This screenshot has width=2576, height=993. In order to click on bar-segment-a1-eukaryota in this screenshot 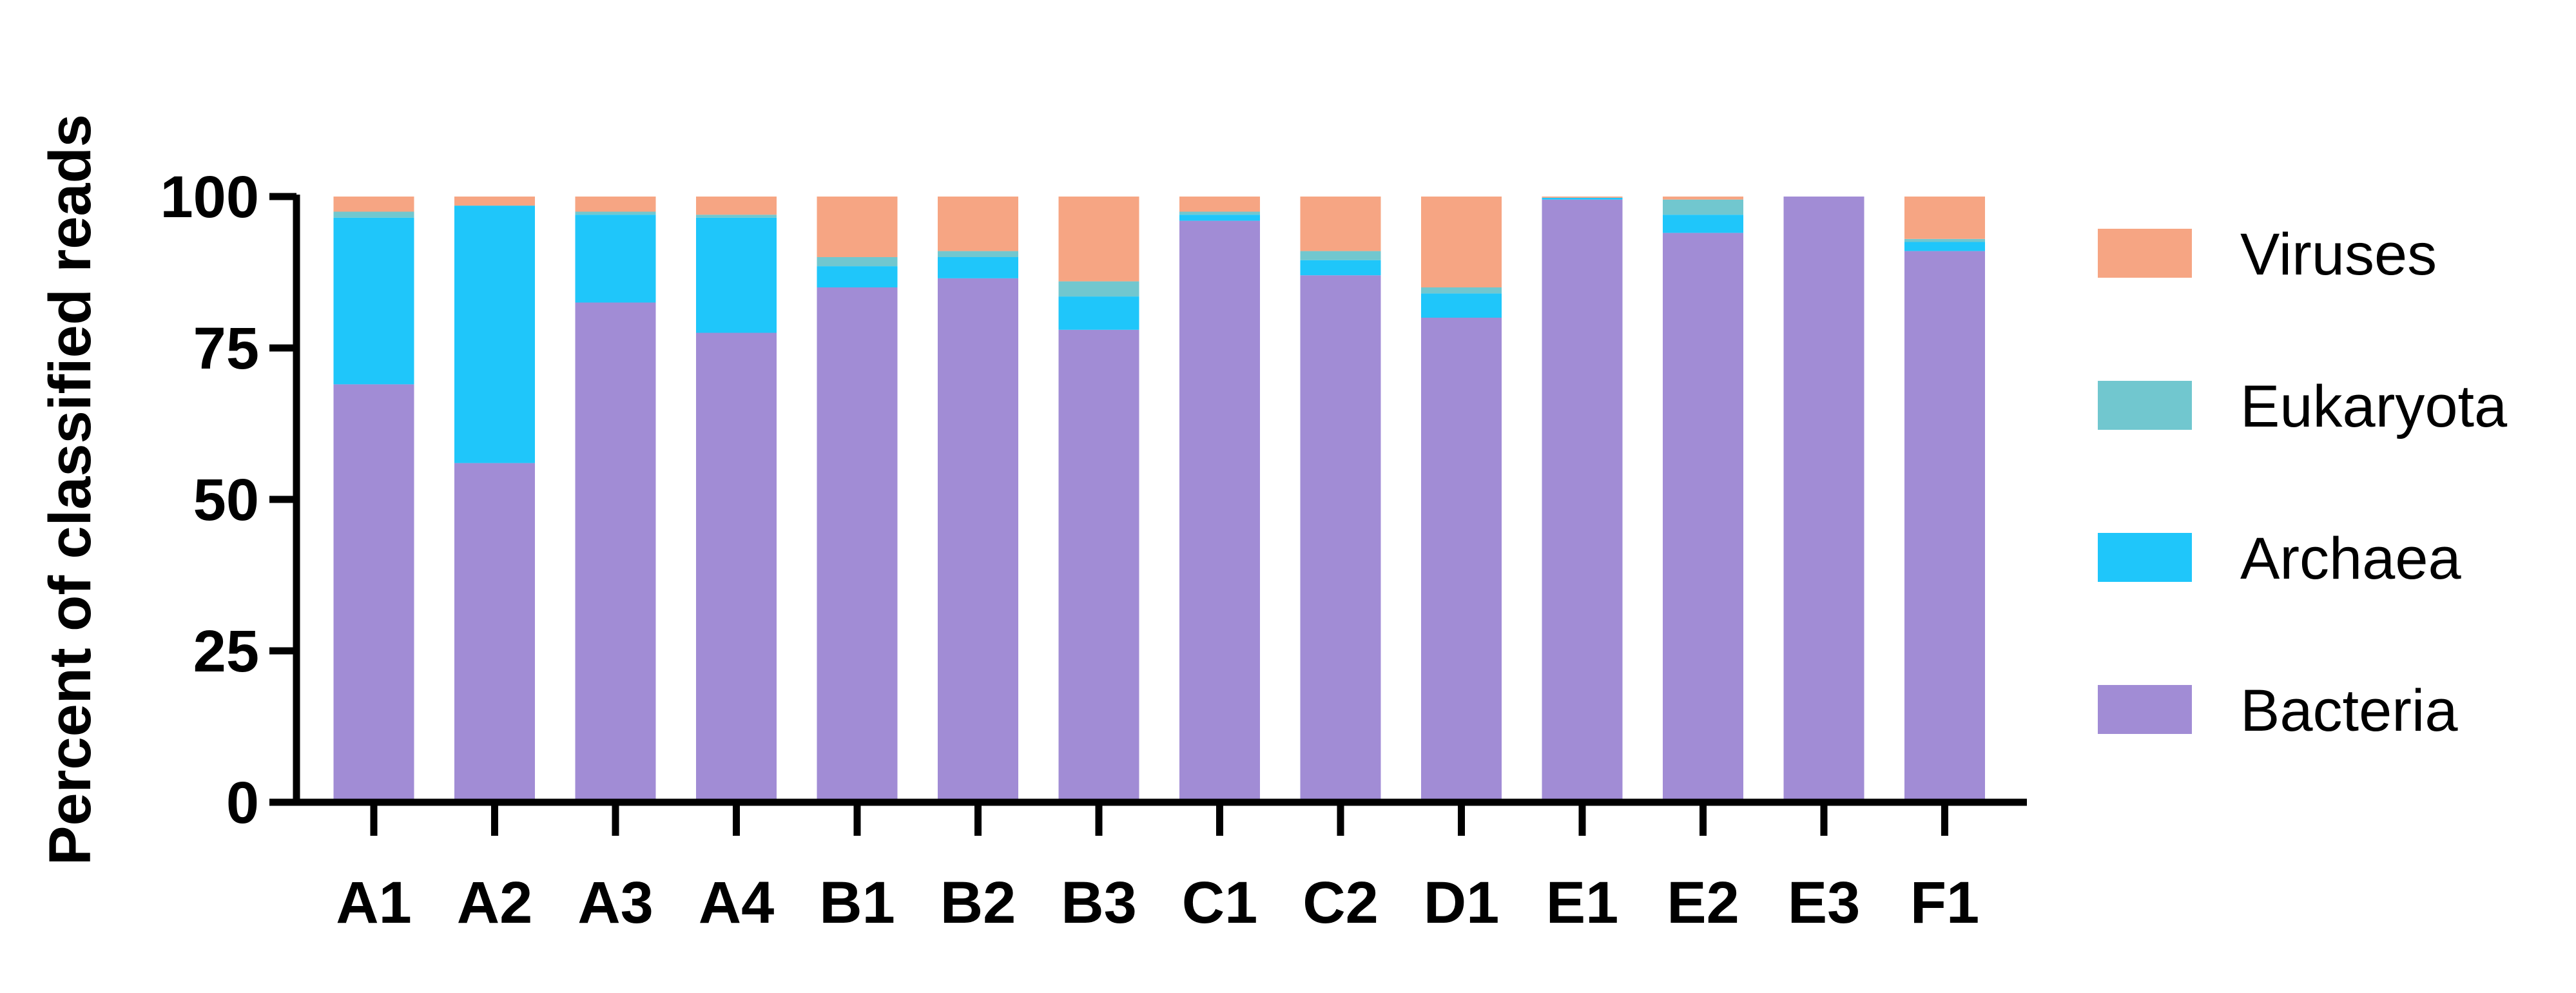, I will do `click(373, 214)`.